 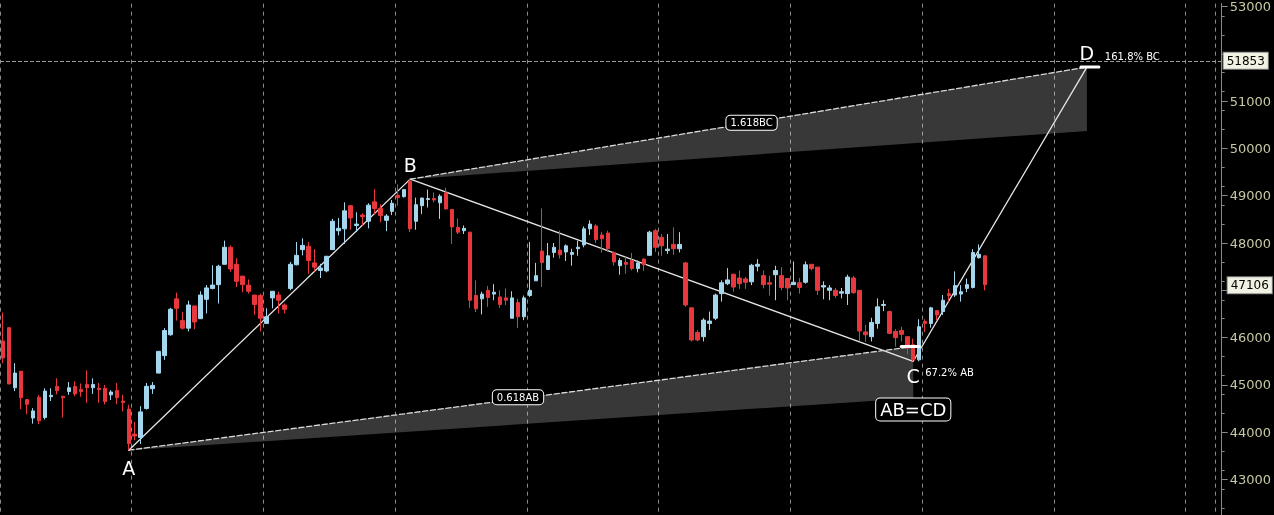 I want to click on annotation: 161.8% BC, so click(x=1132, y=56).